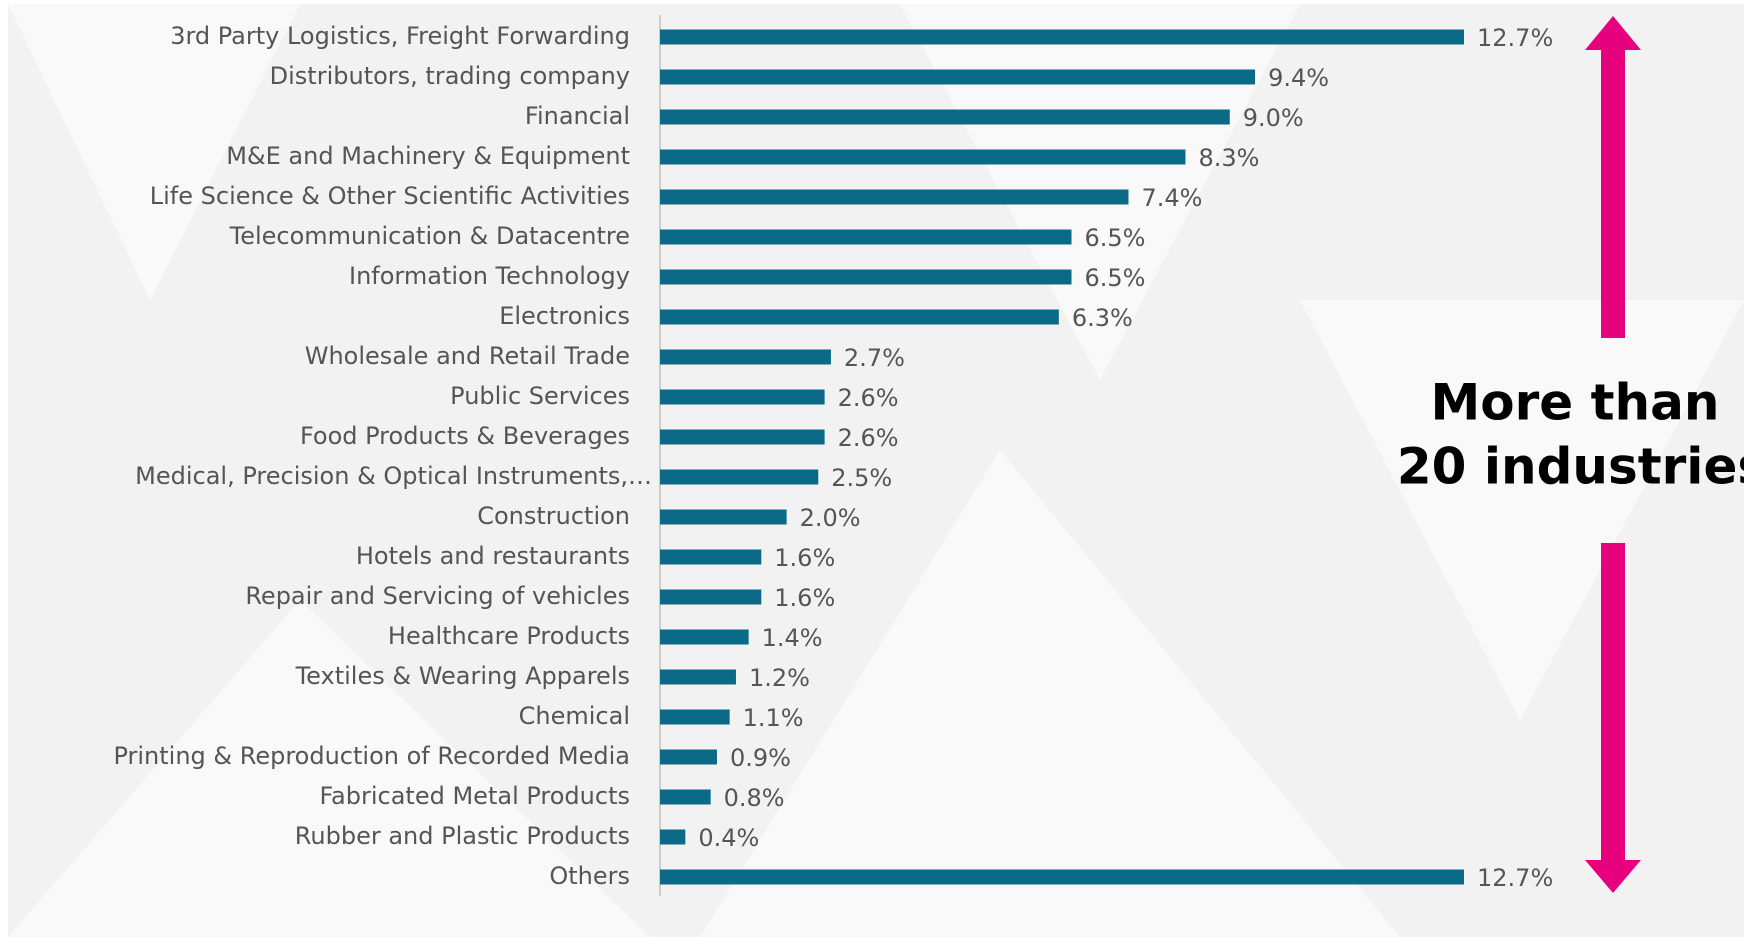 Image resolution: width=1744 pixels, height=937 pixels. I want to click on data-label: 7.4%, so click(1171, 198).